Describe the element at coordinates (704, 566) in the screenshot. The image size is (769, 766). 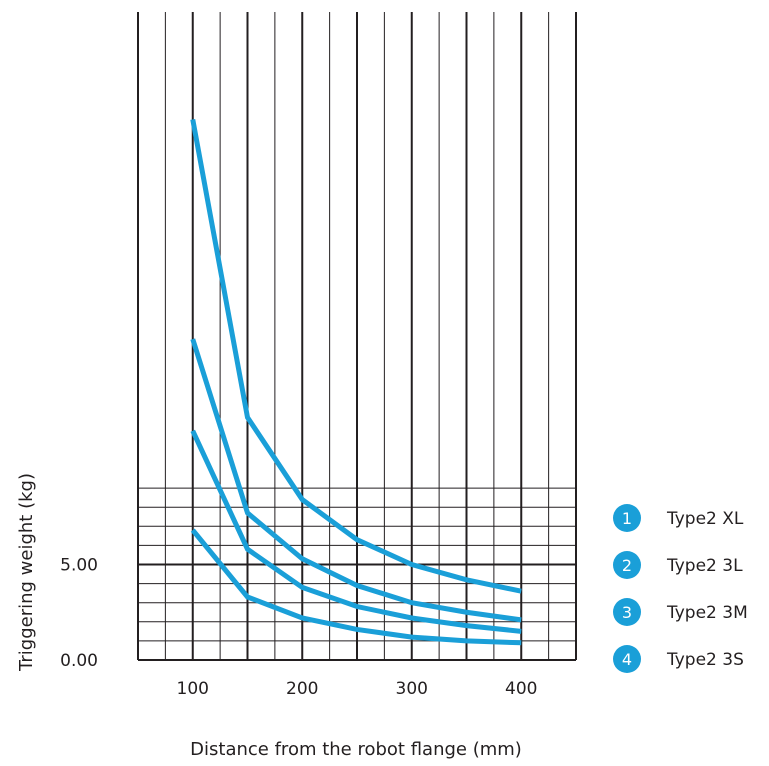
I see `legend-label: Type2 3L` at that location.